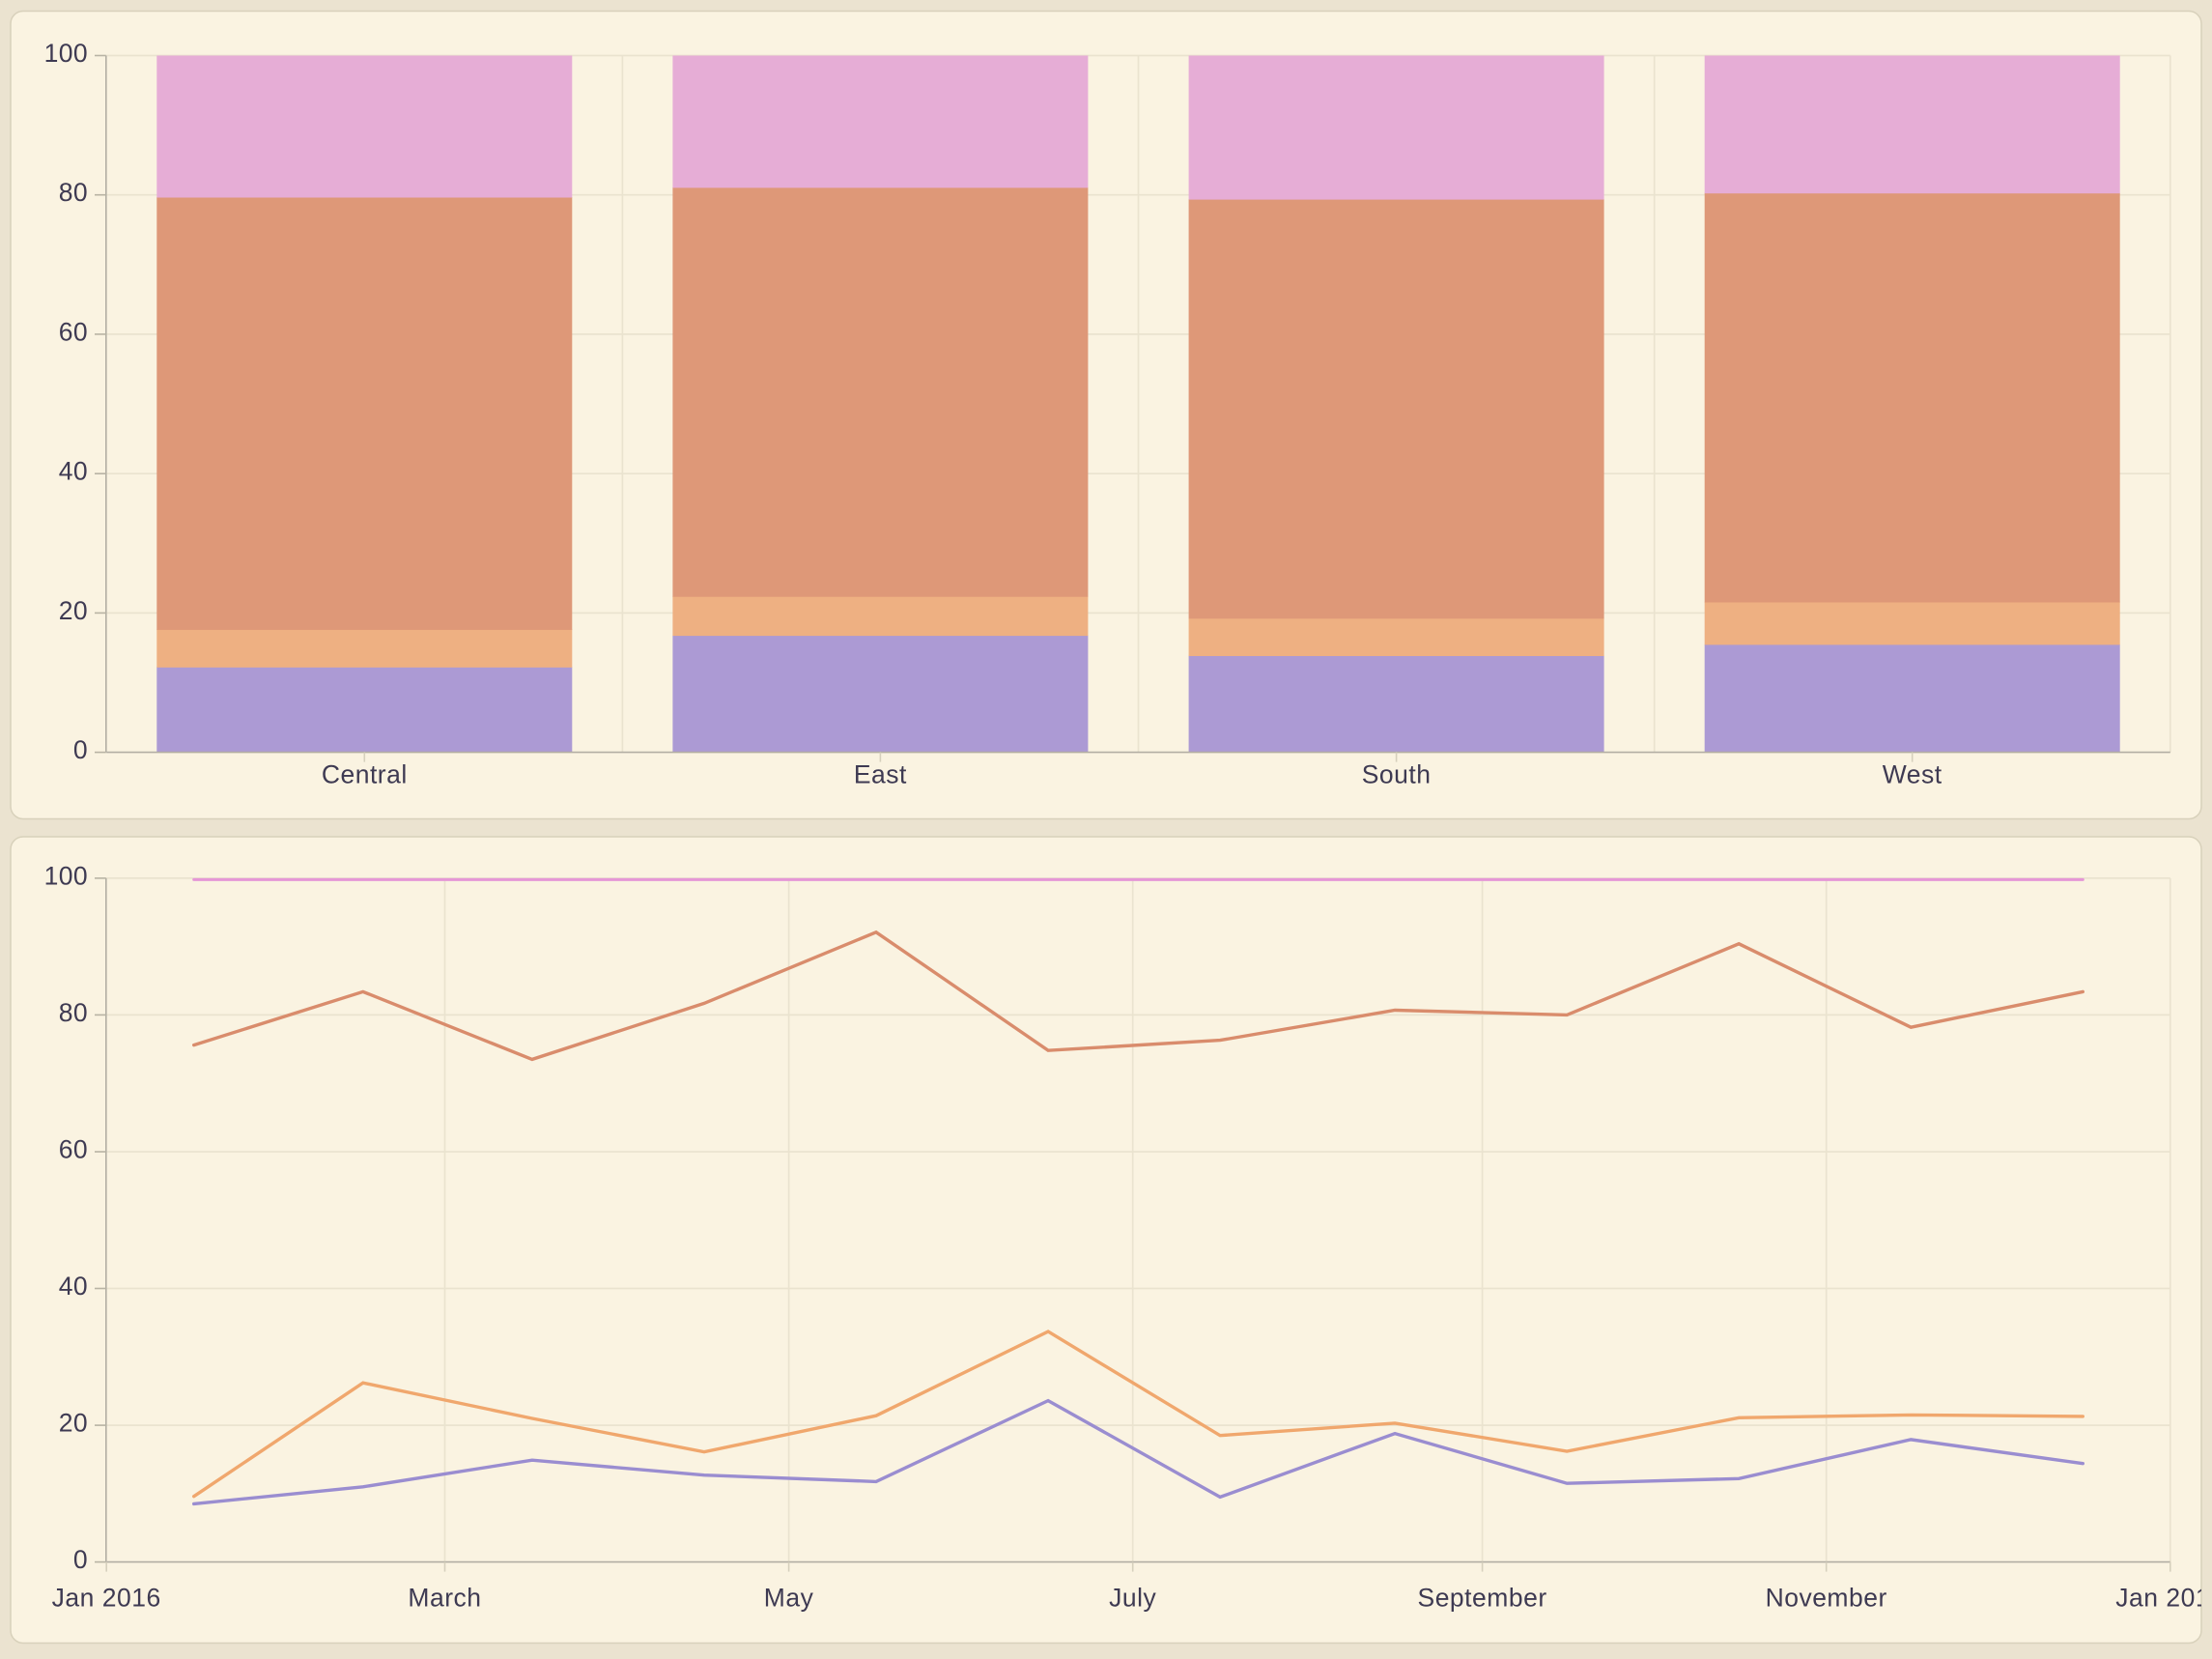 The width and height of the screenshot is (2212, 1659). What do you see at coordinates (106, 1598) in the screenshot?
I see `svg-text: Jan 2016` at bounding box center [106, 1598].